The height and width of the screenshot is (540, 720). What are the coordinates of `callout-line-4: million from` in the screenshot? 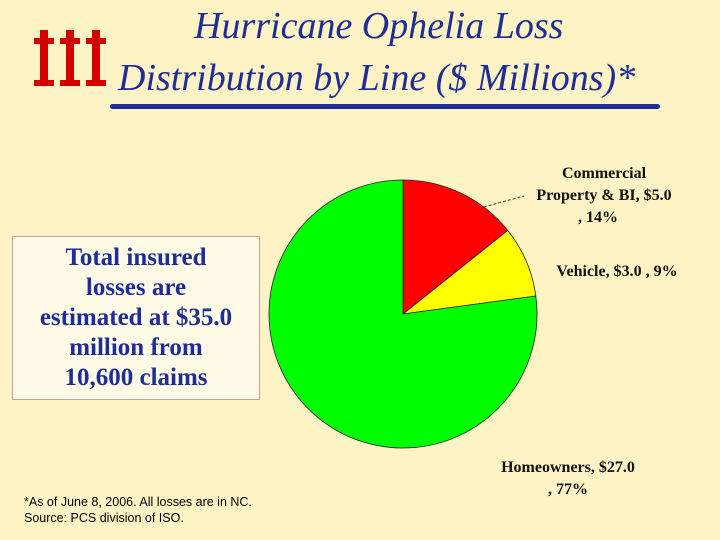 It's located at (136, 347).